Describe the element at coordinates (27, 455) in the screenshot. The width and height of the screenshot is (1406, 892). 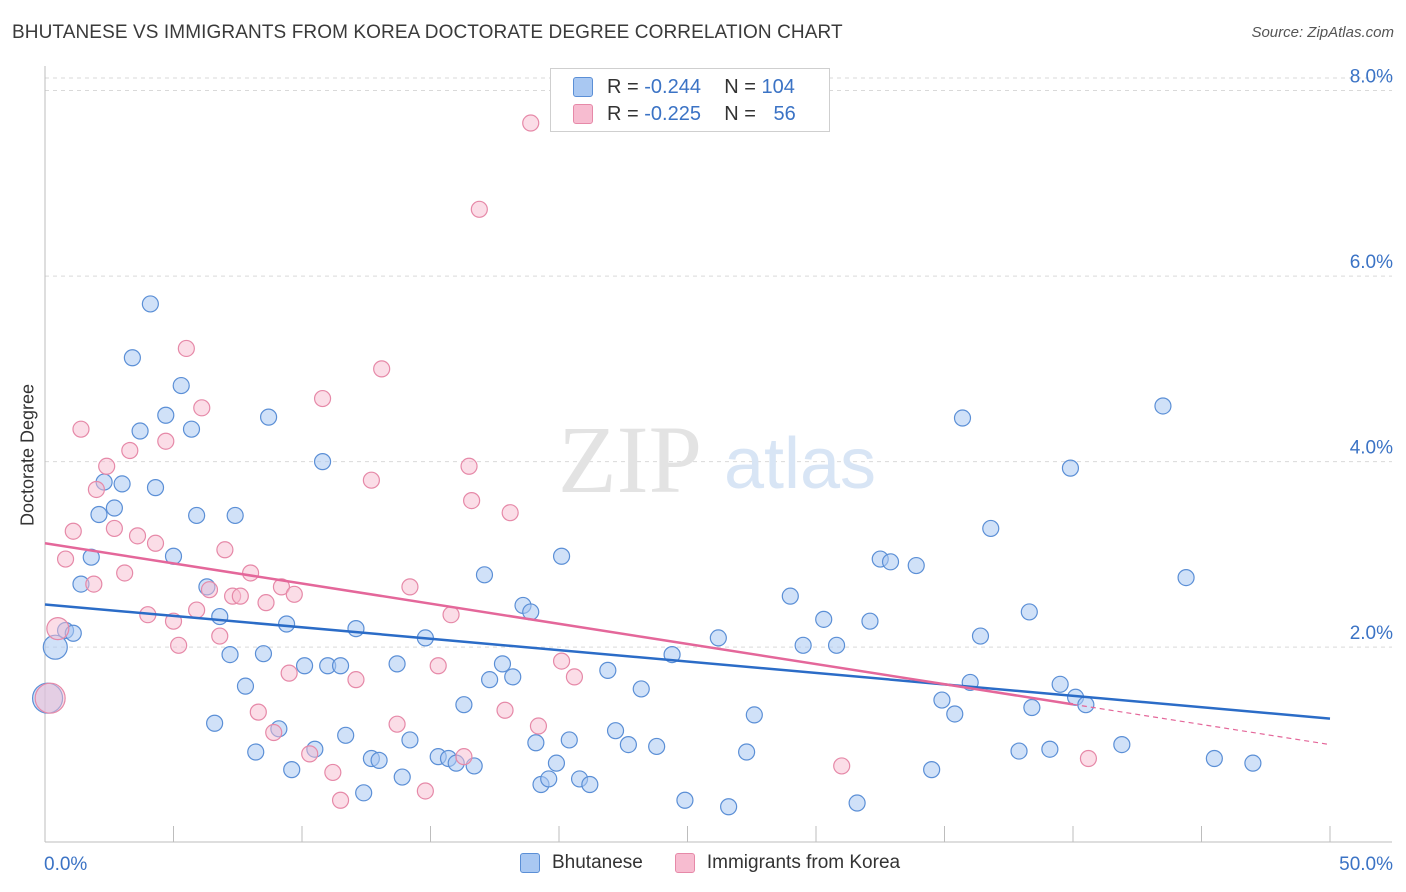
I see `y-axis-label: Doctorate Degree` at that location.